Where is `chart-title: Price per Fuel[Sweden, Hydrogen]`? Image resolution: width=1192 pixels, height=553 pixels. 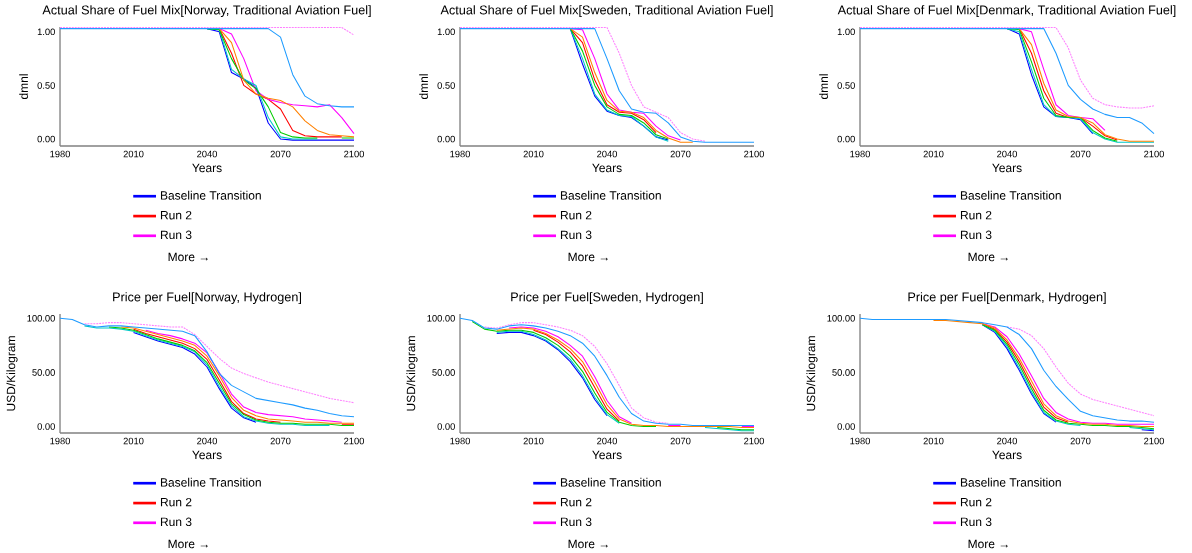
chart-title: Price per Fuel[Sweden, Hydrogen] is located at coordinates (607, 298).